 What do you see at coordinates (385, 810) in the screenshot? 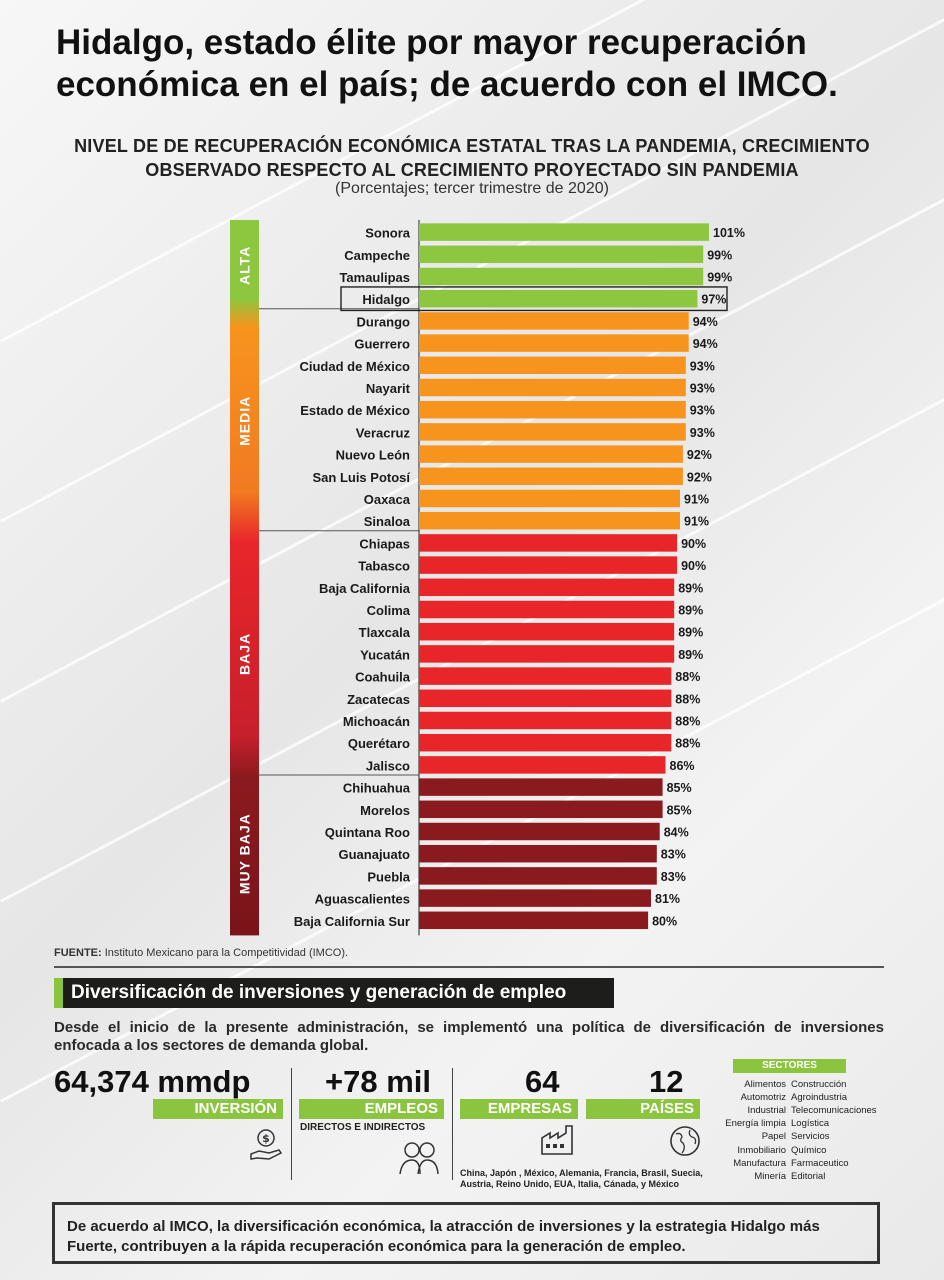
I see `category-label: Morelos` at bounding box center [385, 810].